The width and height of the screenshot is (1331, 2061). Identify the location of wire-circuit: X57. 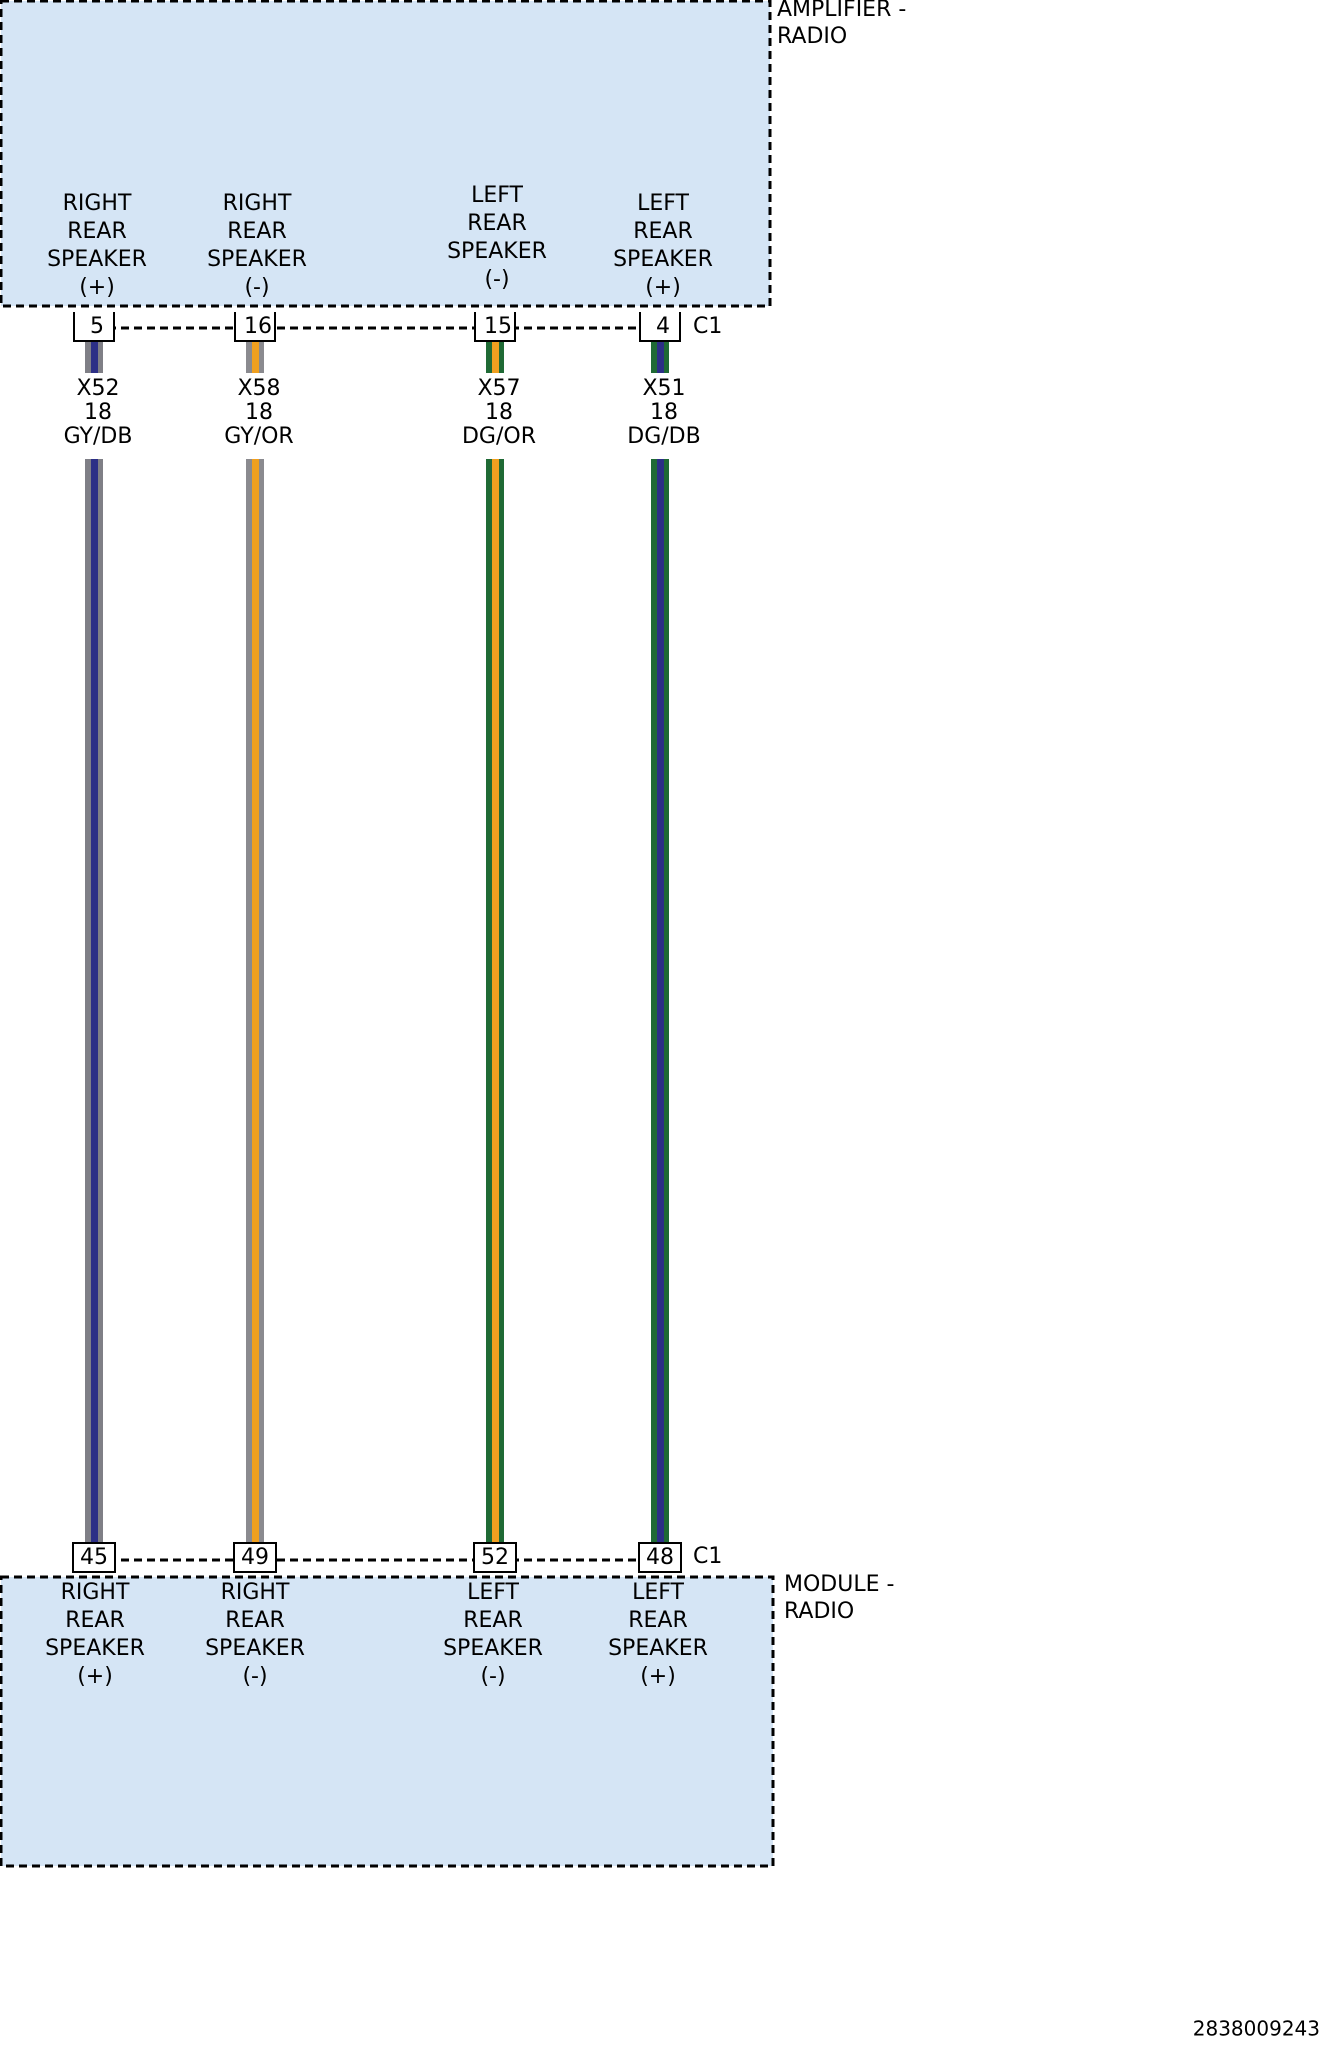
(498, 388).